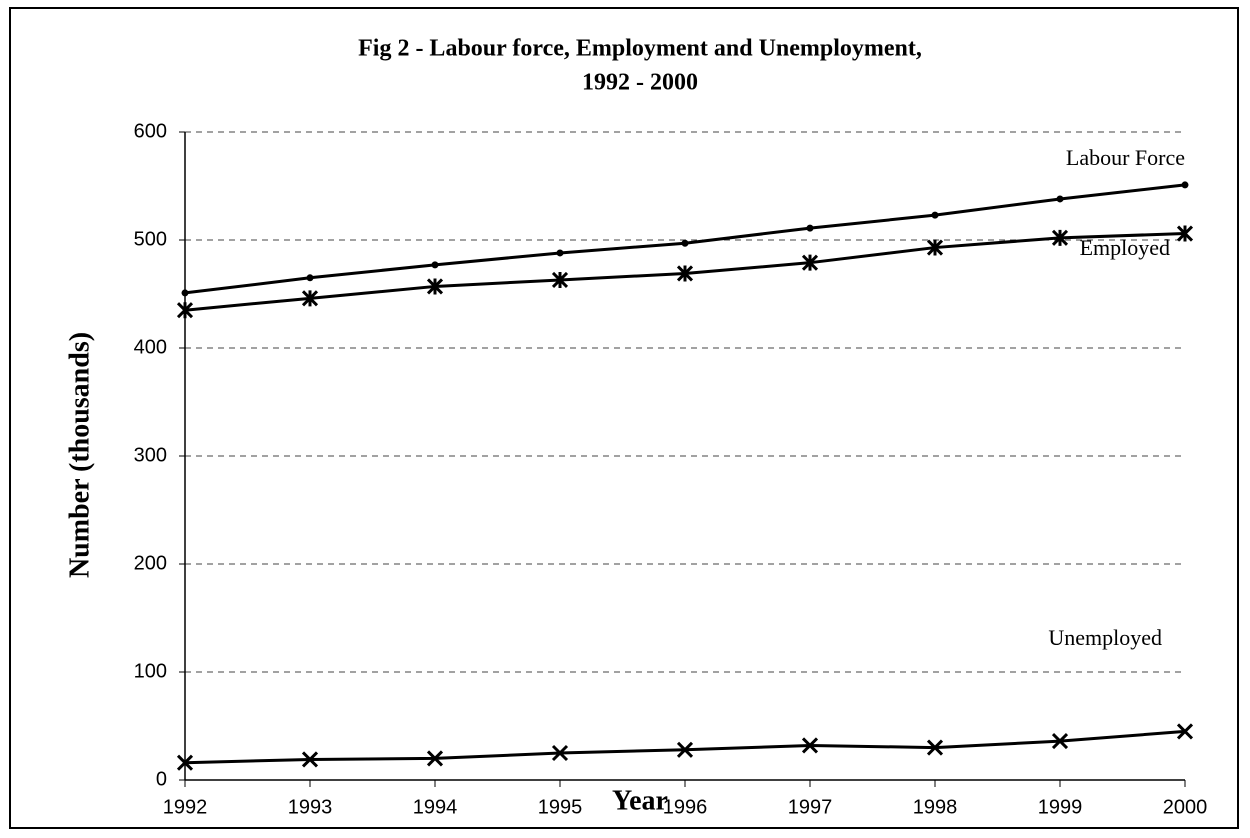 This screenshot has width=1250, height=838. I want to click on x-tick-label: 1992, so click(185, 807).